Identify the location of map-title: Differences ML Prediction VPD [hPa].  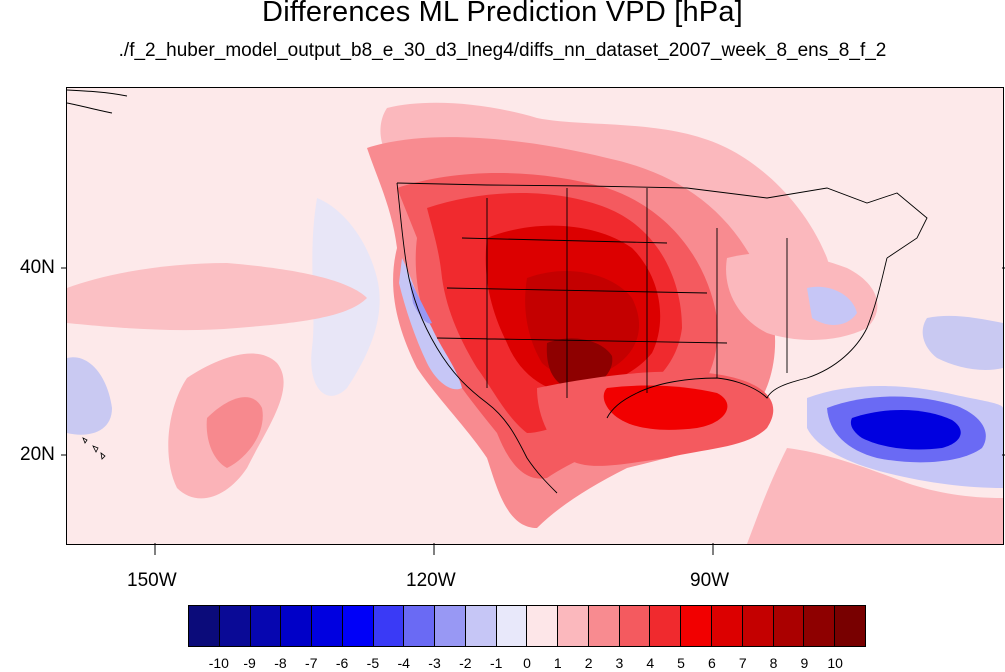
(502, 14).